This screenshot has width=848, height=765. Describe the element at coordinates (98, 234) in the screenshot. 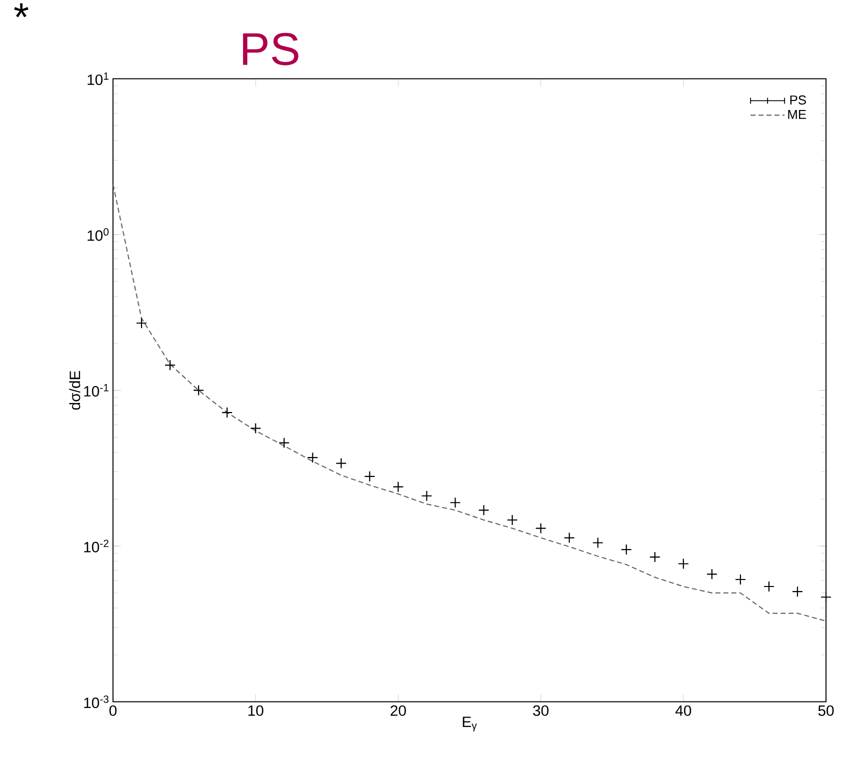

I see `y-tick-label: 10$^{0}$` at that location.